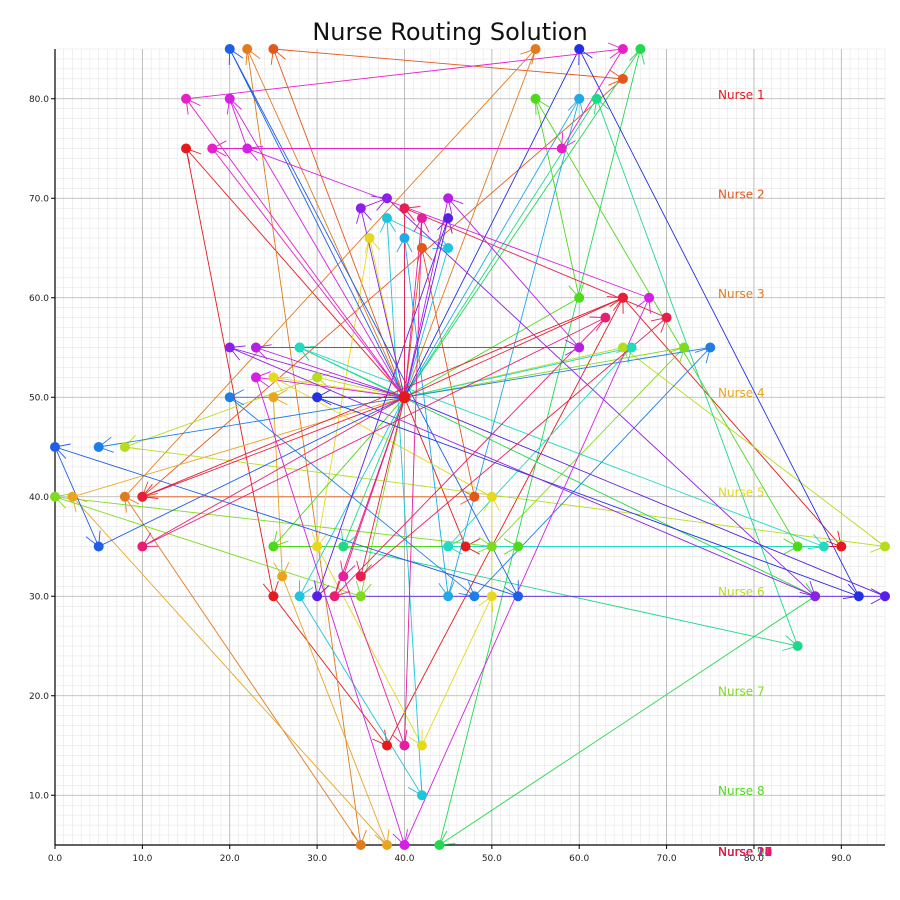 The image size is (900, 900). Describe the element at coordinates (39, 597) in the screenshot. I see `y-tick-label: 30.0` at that location.